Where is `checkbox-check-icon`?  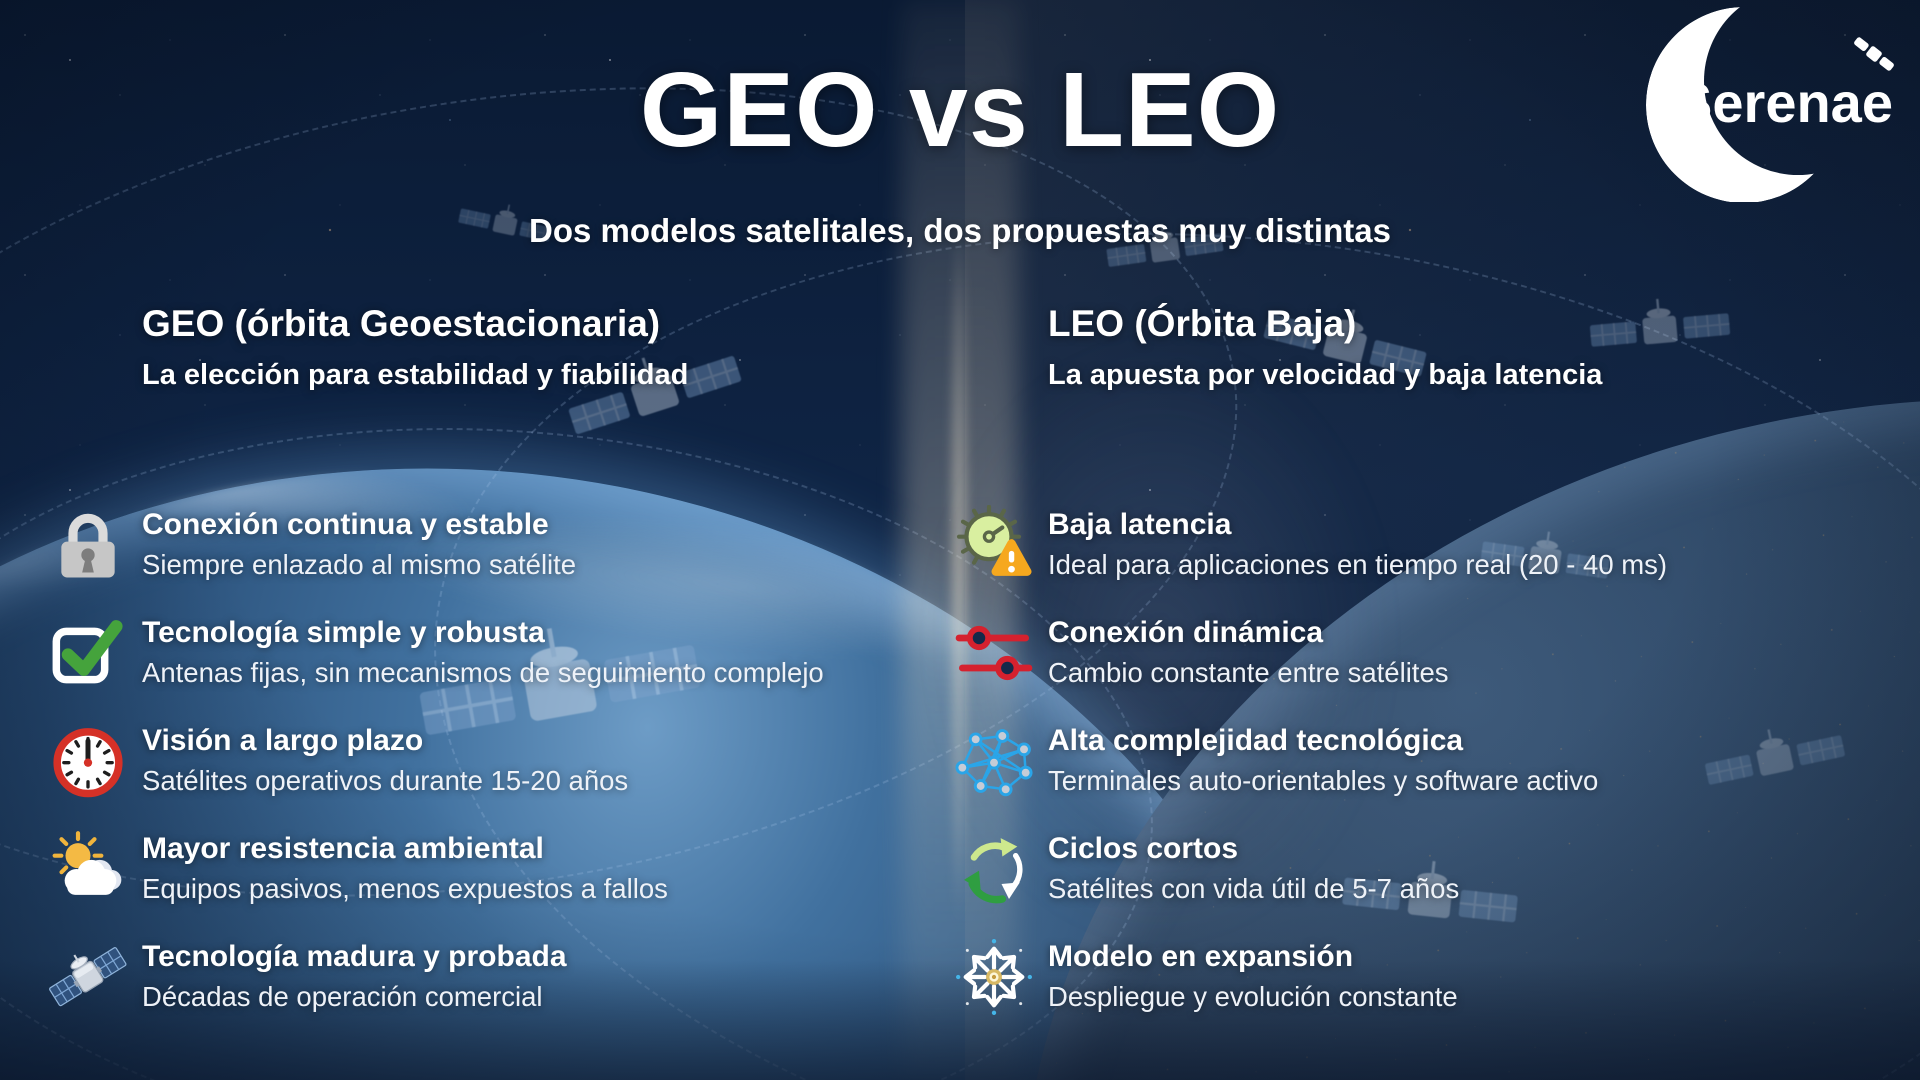
checkbox-check-icon is located at coordinates (88, 653).